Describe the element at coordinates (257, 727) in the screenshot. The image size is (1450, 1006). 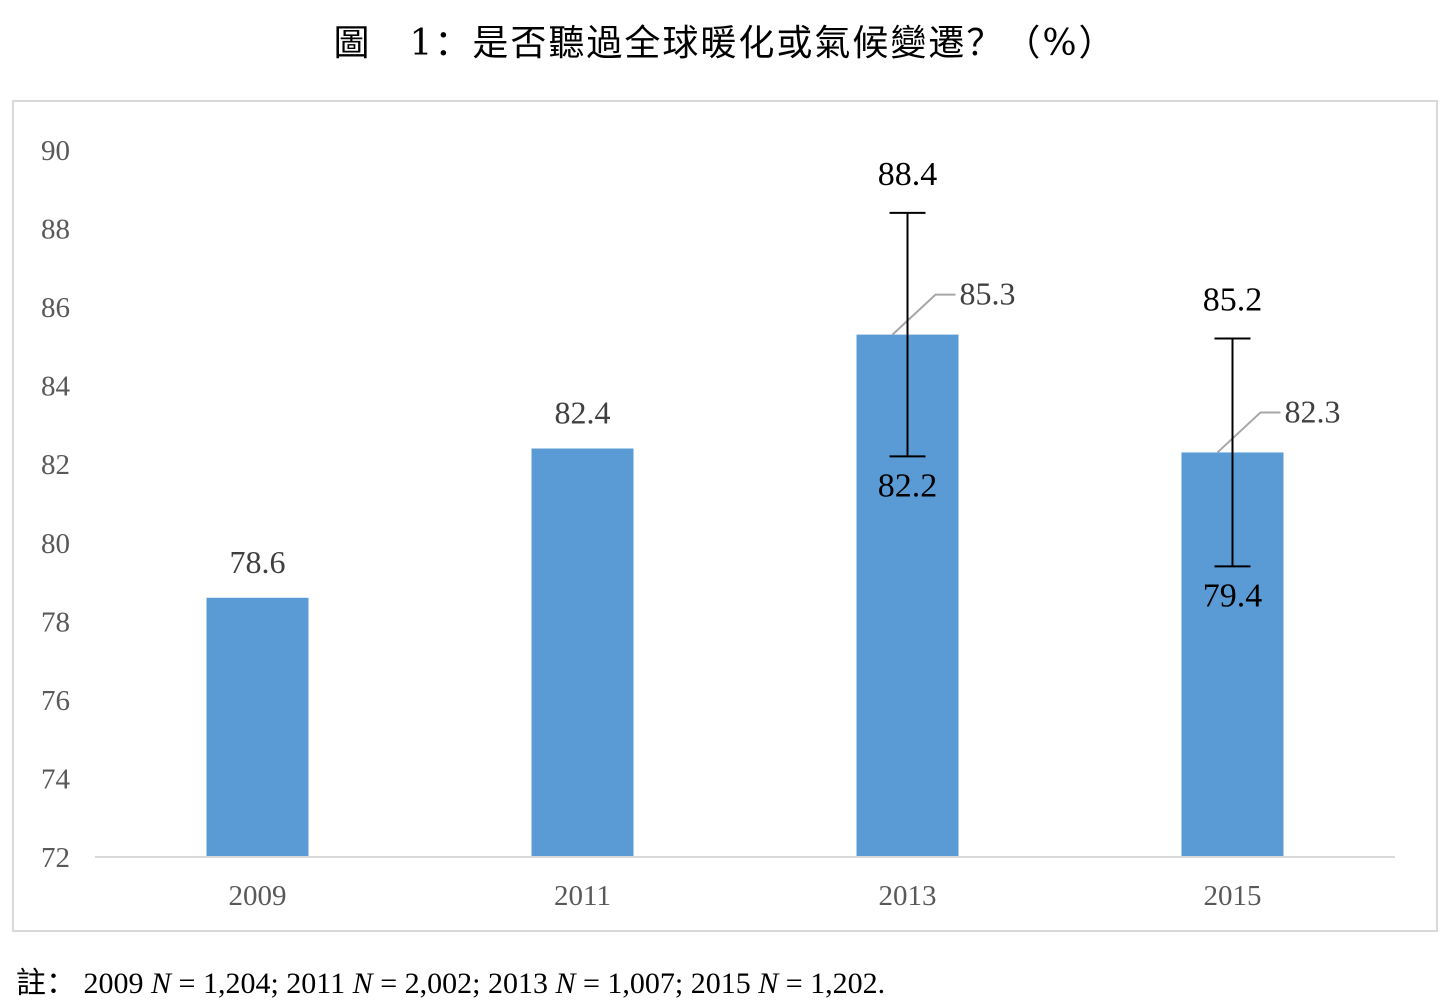
I see `bar-2009` at that location.